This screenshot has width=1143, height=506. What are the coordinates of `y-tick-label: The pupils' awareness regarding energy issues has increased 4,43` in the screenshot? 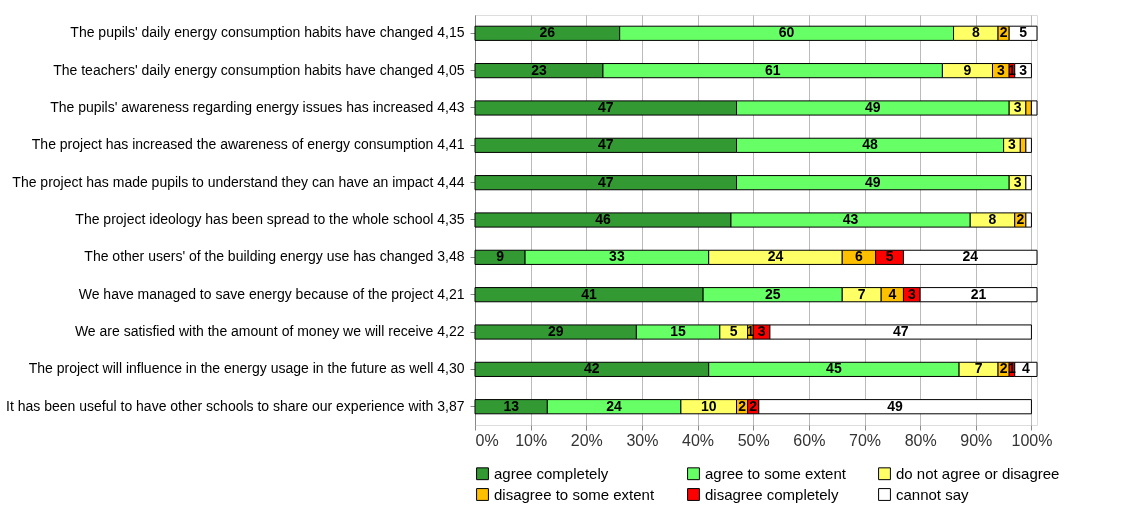 It's located at (257, 106).